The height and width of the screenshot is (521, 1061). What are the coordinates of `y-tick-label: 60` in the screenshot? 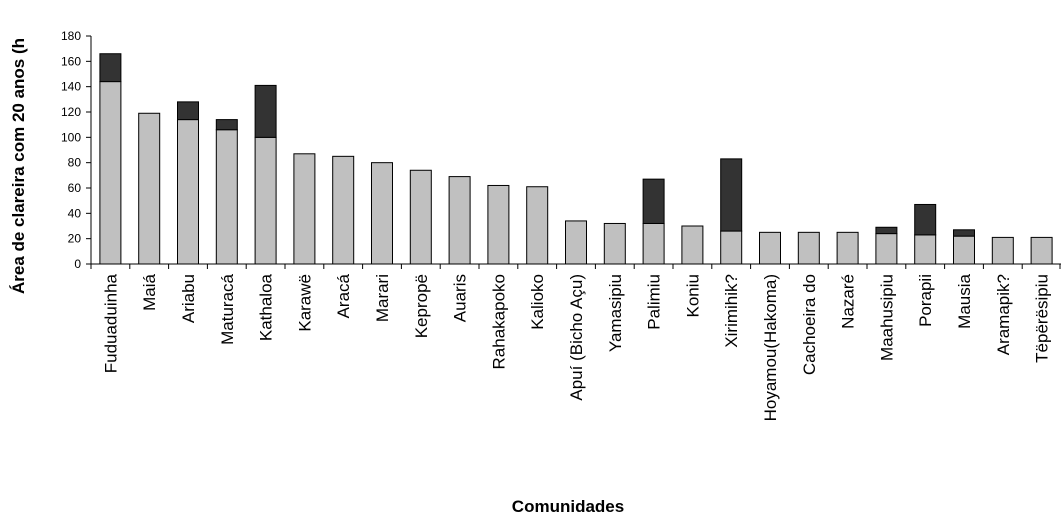 It's located at (75, 188).